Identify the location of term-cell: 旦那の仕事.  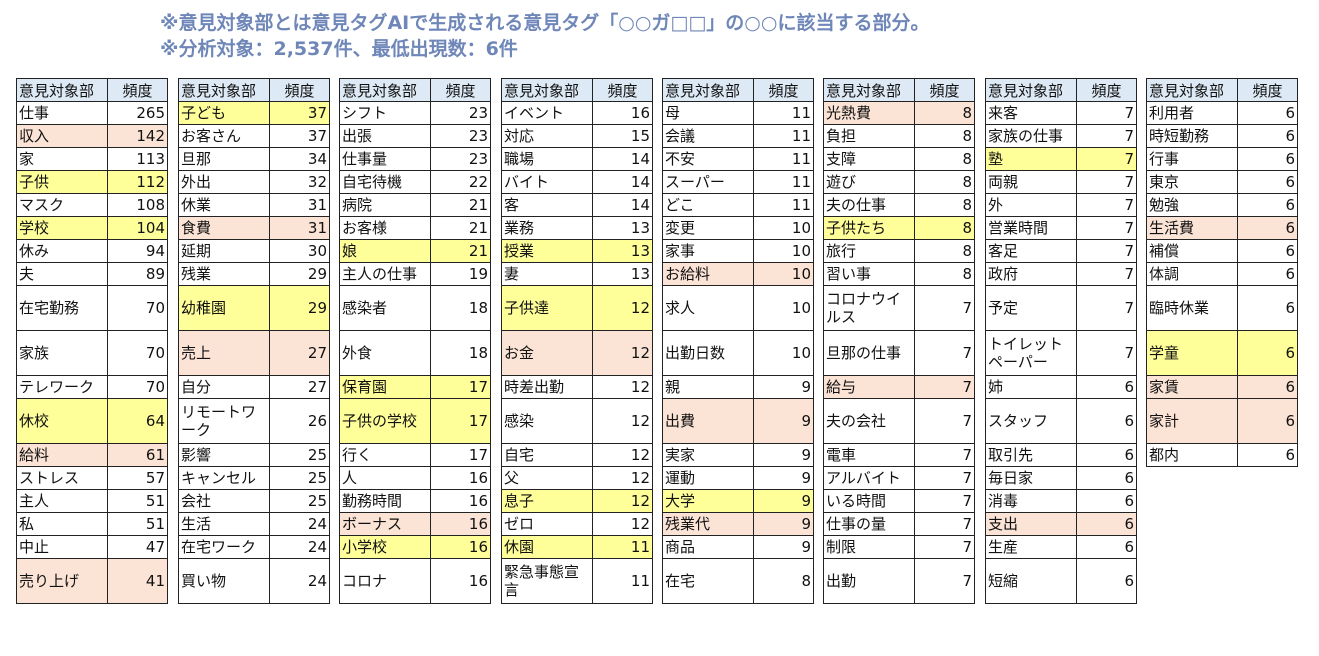
(869, 353).